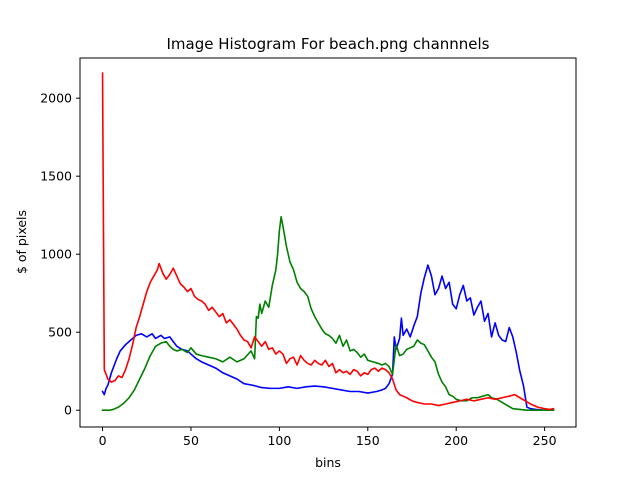 The height and width of the screenshot is (480, 640). I want to click on y-tick-label: 1500, so click(56, 176).